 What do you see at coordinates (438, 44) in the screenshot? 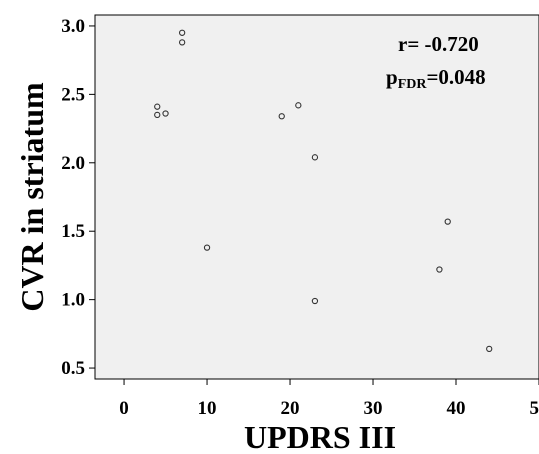
I see `annotation-r: r= -0.720` at bounding box center [438, 44].